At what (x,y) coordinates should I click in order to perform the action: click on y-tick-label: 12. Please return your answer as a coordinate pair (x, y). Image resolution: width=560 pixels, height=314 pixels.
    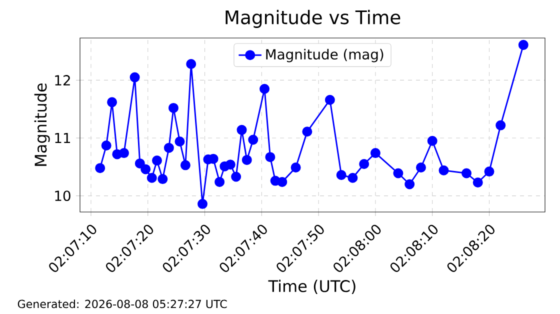
    Looking at the image, I should click on (62, 80).